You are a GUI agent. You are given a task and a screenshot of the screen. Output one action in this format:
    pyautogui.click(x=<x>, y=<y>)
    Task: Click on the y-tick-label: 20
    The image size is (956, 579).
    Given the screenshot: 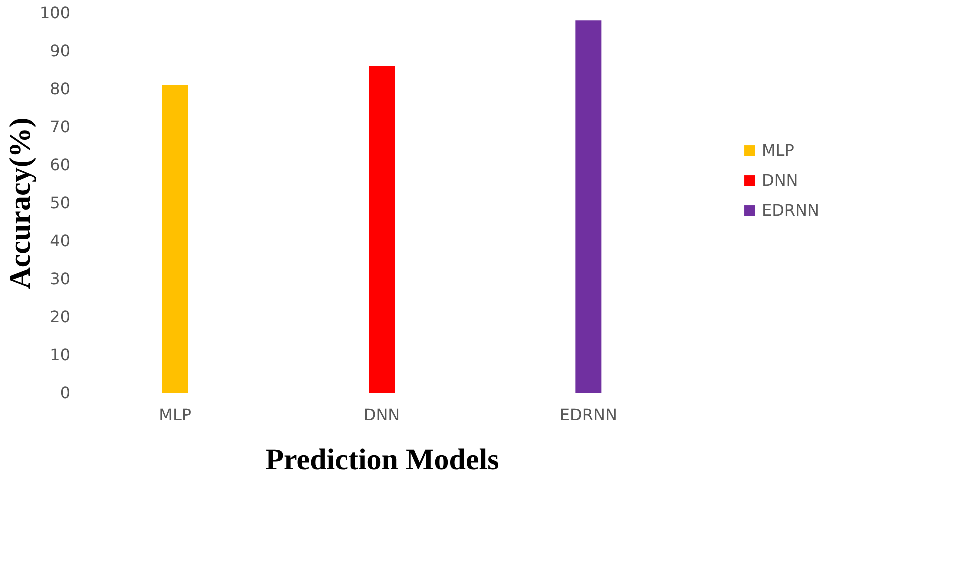 What is the action you would take?
    pyautogui.click(x=60, y=317)
    